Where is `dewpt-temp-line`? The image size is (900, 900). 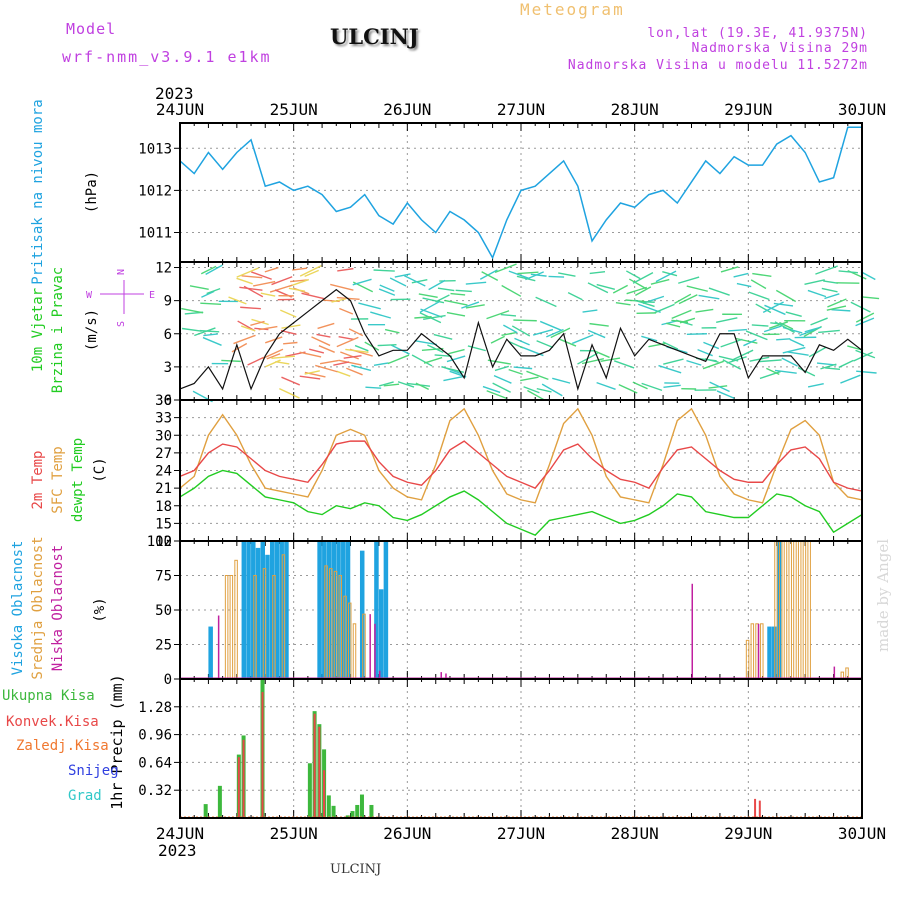
dewpt-temp-line is located at coordinates (521, 502).